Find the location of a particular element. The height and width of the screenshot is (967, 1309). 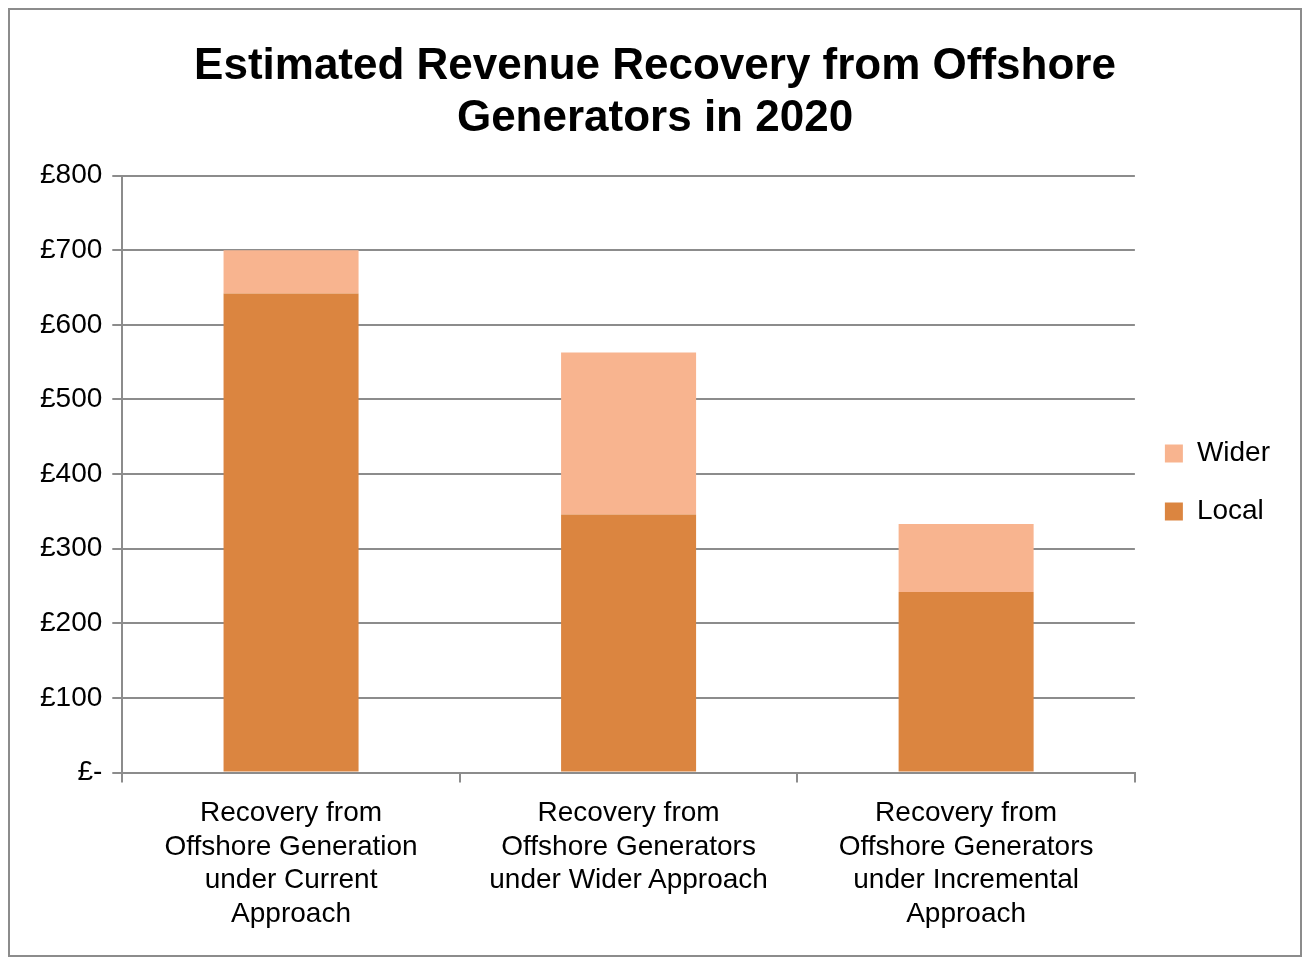

x-tick-label: Recovery from Offshore Generation under Current Approach is located at coordinates (291, 862).